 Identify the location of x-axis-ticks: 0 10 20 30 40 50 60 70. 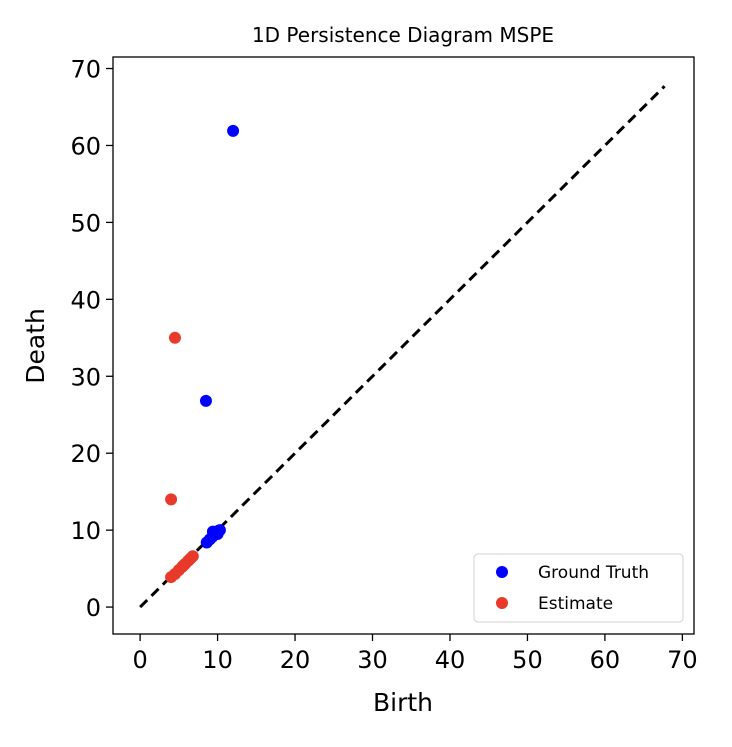
(415, 654).